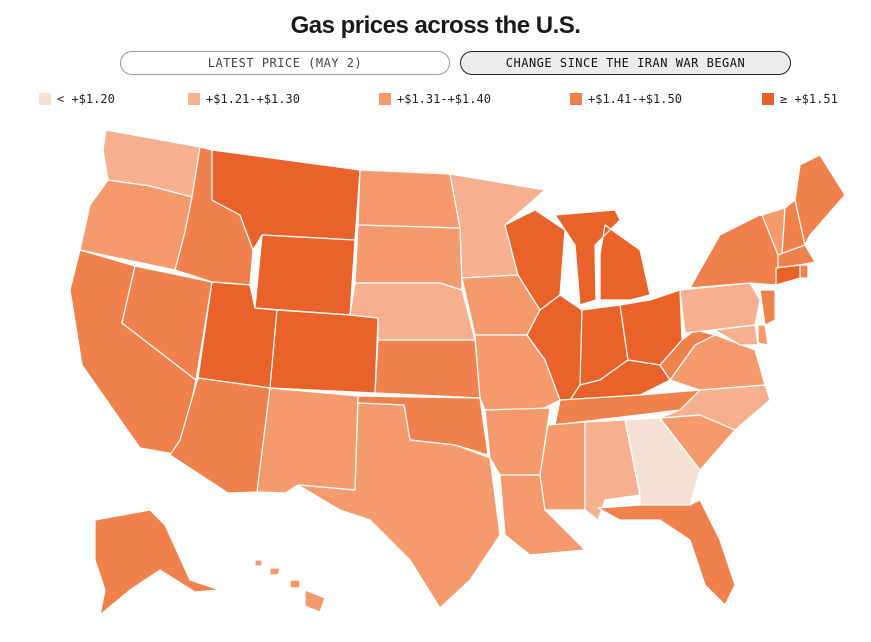 This screenshot has width=871, height=642. What do you see at coordinates (315, 601) in the screenshot?
I see `state-hi-main` at bounding box center [315, 601].